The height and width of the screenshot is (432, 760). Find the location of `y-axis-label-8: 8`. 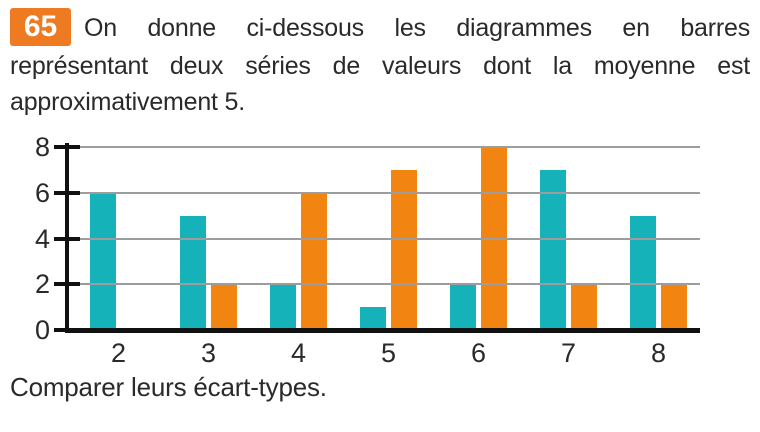

y-axis-label-8: 8 is located at coordinates (42, 147).